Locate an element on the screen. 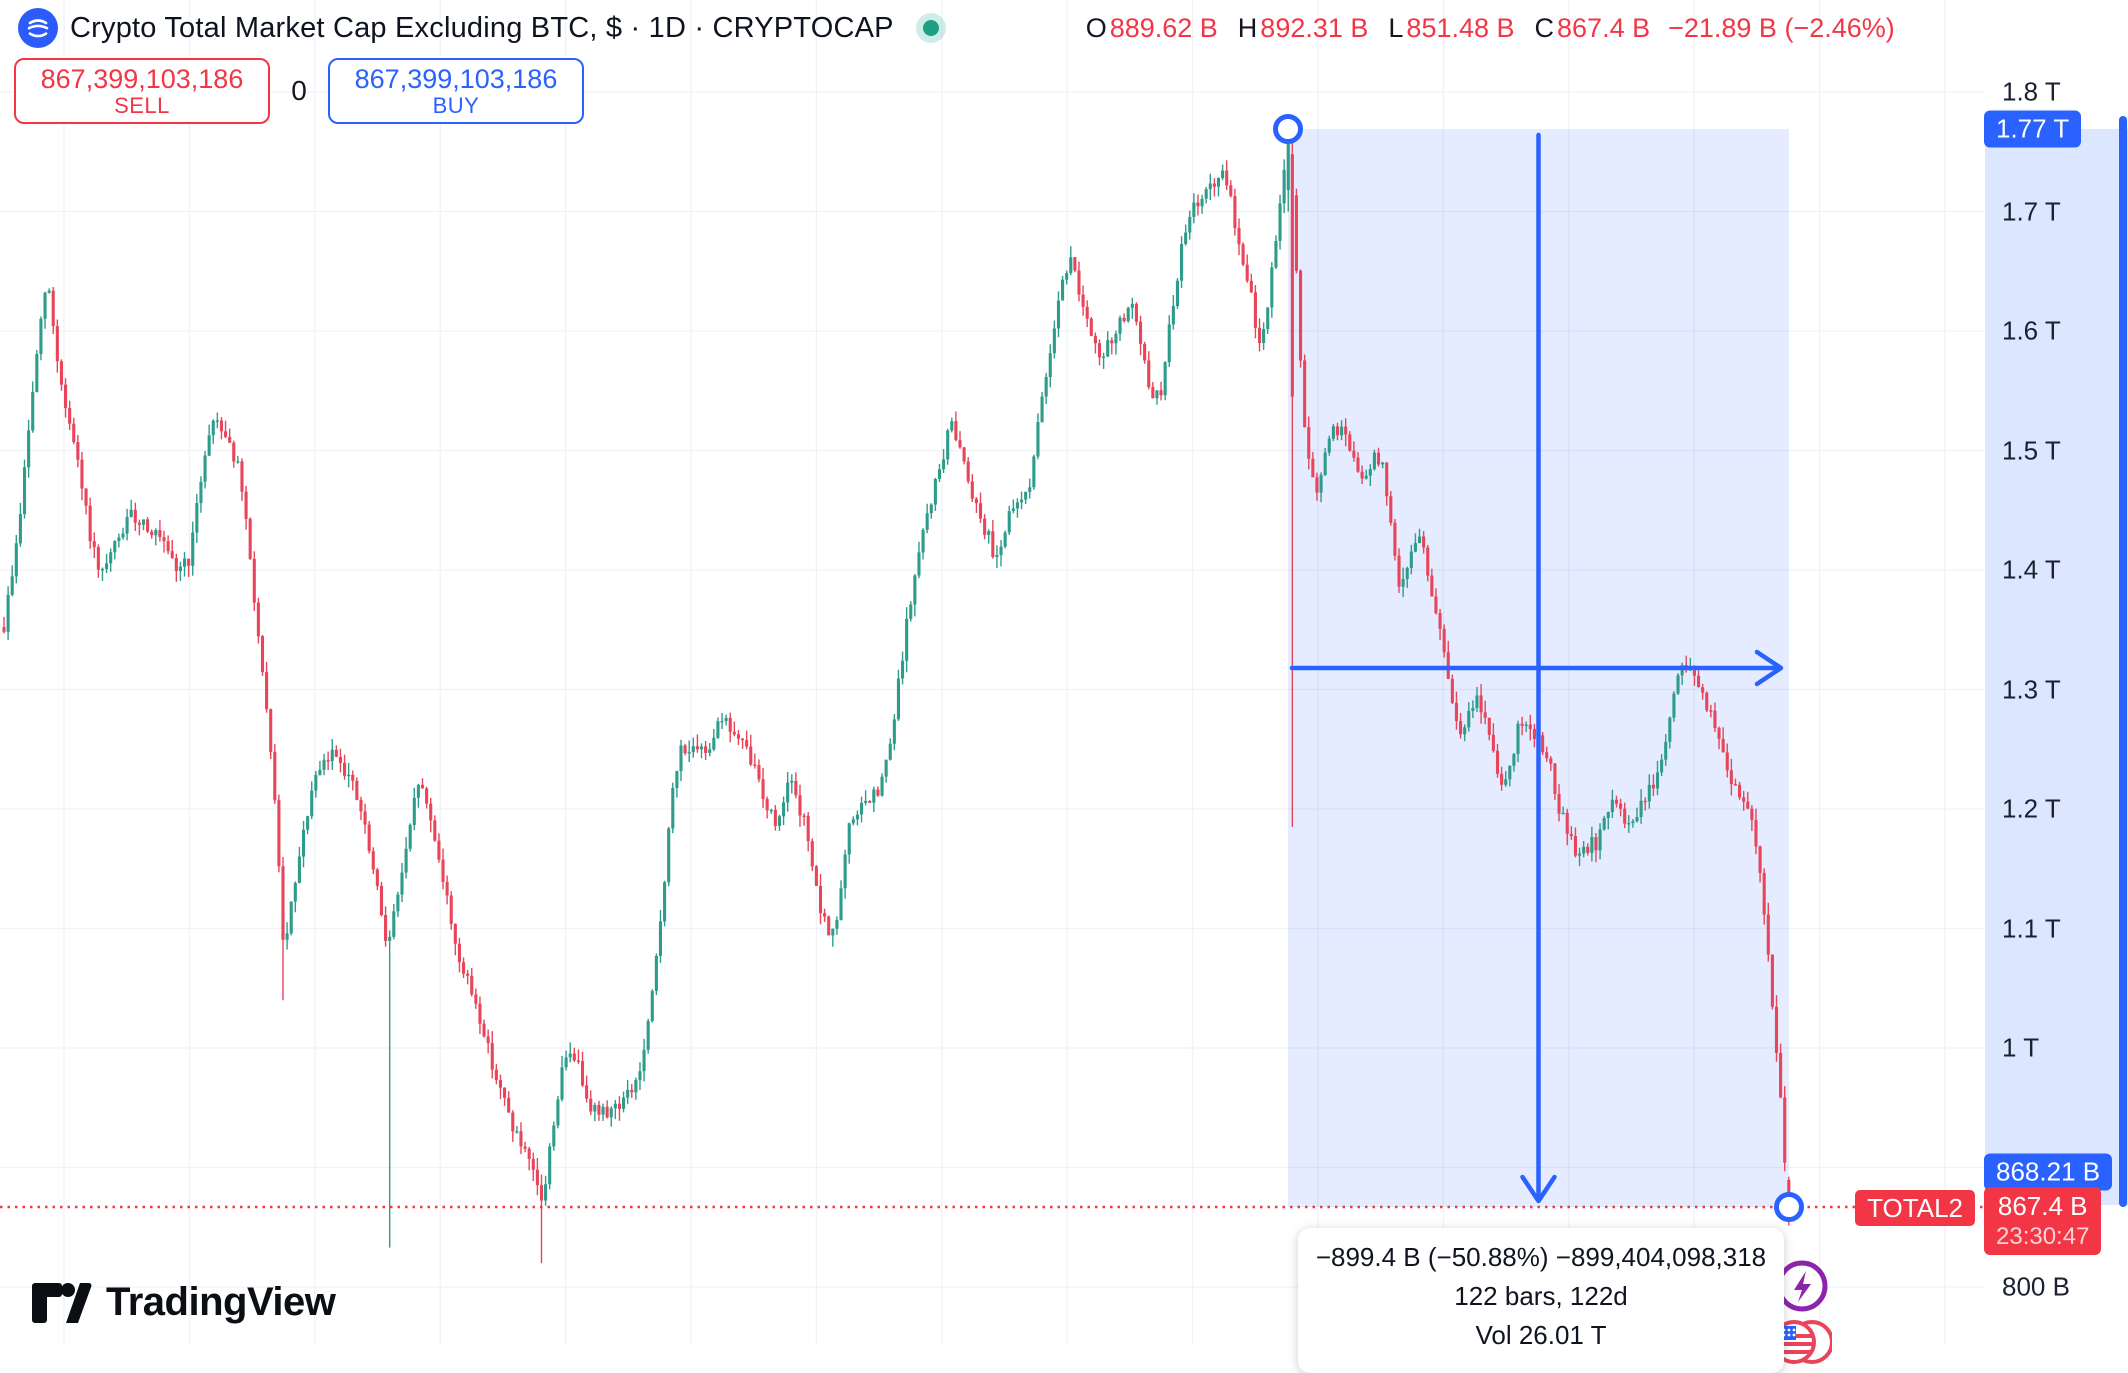 This screenshot has height=1373, width=2128. cryptocap-logo-icon is located at coordinates (38, 28).